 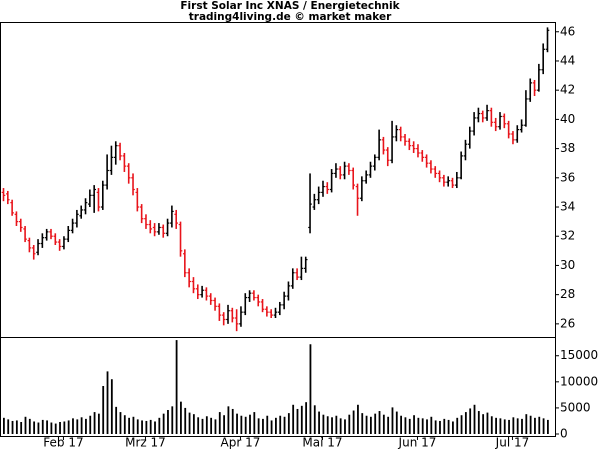 What do you see at coordinates (290, 6) in the screenshot?
I see `chart-title: First Solar Inc XNAS / Energietechnik` at bounding box center [290, 6].